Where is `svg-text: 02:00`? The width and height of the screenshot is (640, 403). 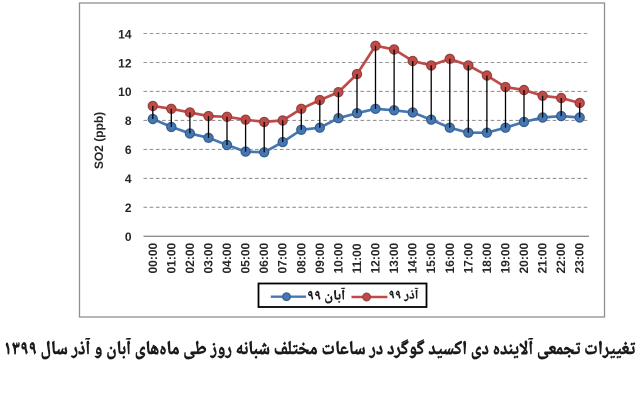 svg-text: 02:00 is located at coordinates (190, 257).